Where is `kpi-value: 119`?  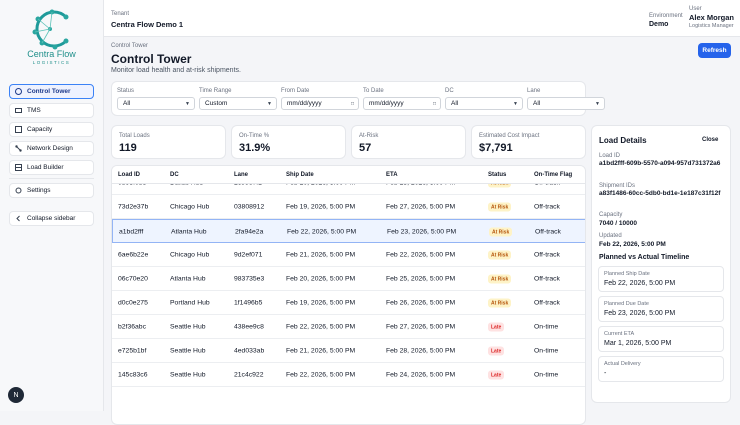
kpi-value: 119 is located at coordinates (128, 148).